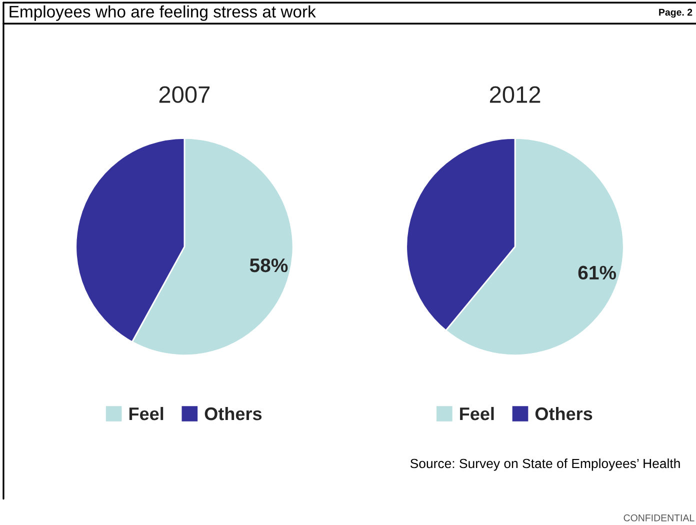  I want to click on source-note: Source: Survey on State of Employees’ Health, so click(545, 464).